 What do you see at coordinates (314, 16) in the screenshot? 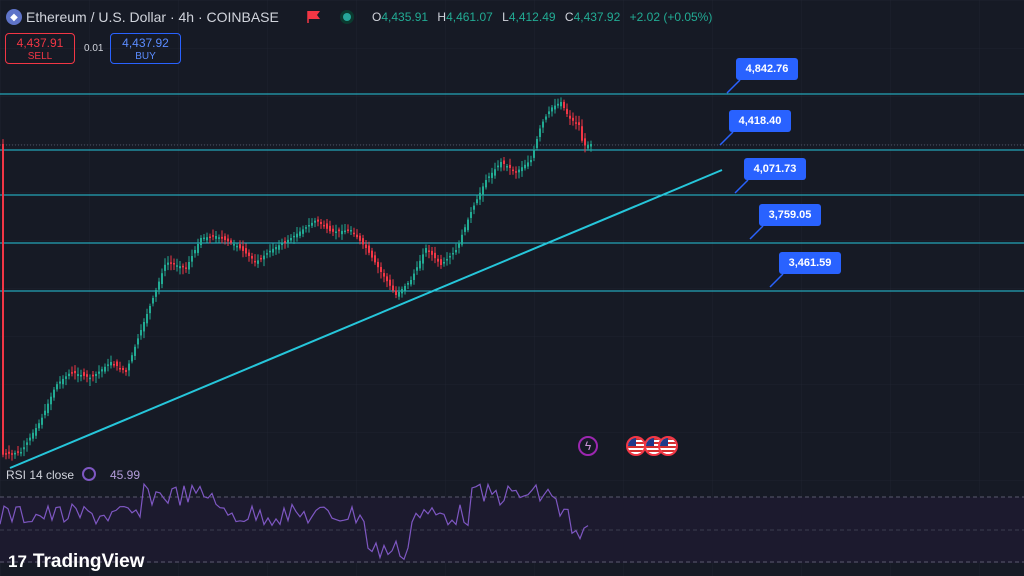
I see `flag-icon` at bounding box center [314, 16].